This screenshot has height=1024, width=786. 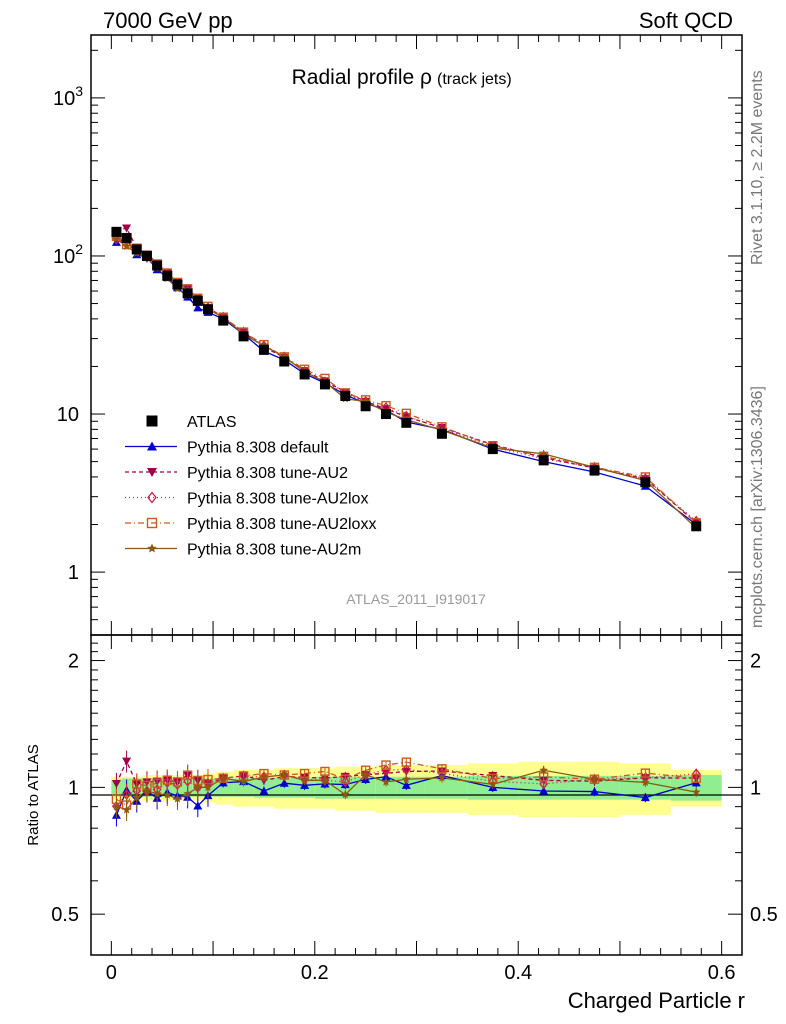 I want to click on x-tick-labels: 0 0.2 0.4 0.6, so click(x=421, y=973).